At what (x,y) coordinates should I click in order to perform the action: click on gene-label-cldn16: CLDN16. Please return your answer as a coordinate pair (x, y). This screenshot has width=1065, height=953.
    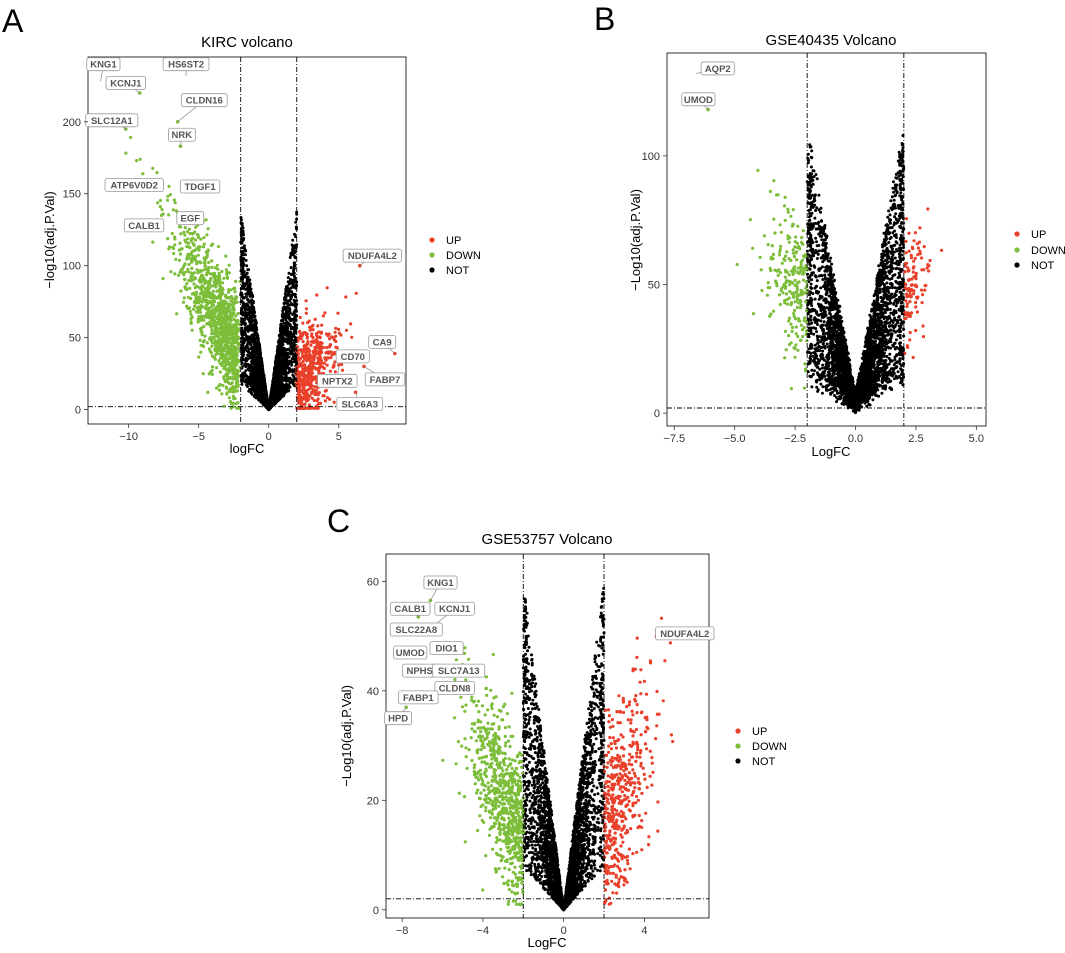
    Looking at the image, I should click on (204, 101).